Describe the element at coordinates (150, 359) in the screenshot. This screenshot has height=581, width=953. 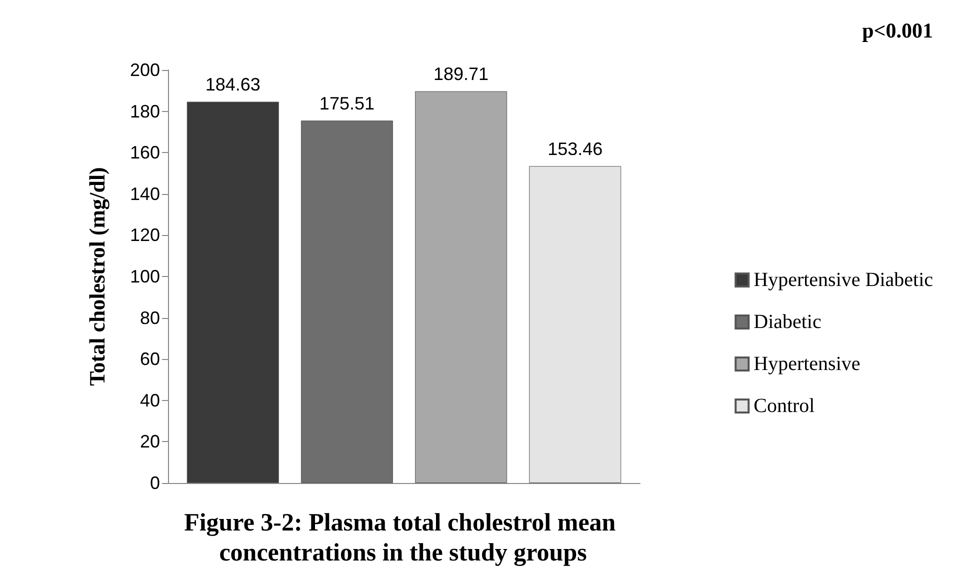
I see `y-tick-label: 60` at that location.